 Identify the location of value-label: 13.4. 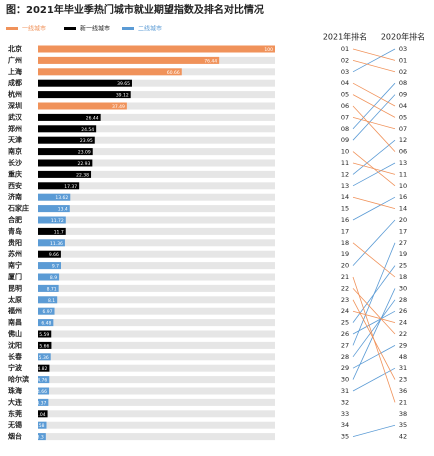
(63, 210).